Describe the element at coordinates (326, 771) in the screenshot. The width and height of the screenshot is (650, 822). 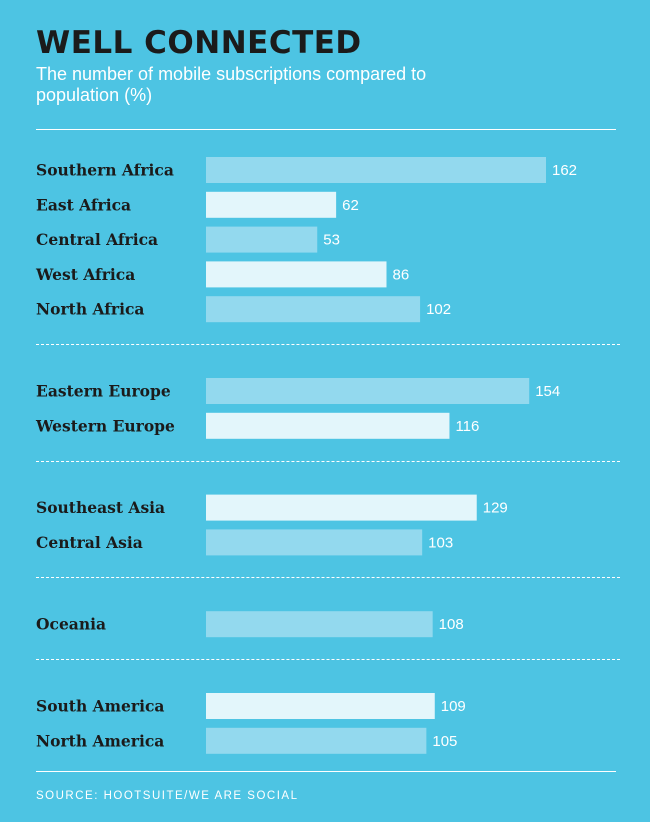
I see `bottom-divider` at that location.